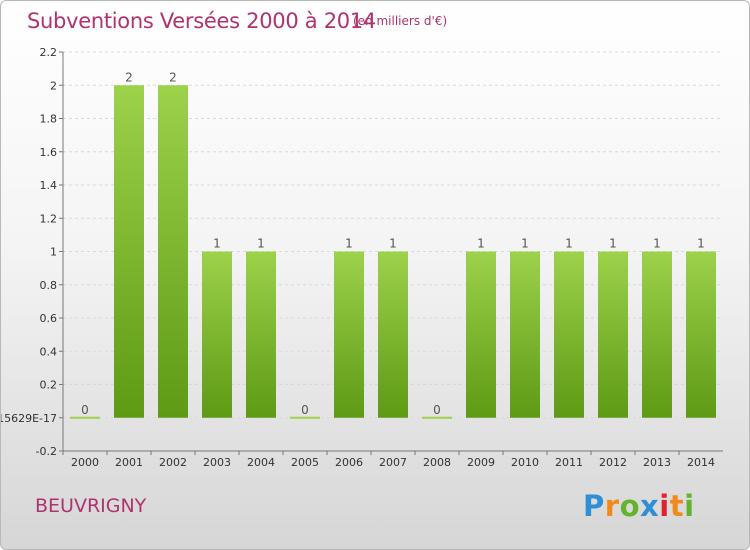  What do you see at coordinates (49, 152) in the screenshot?
I see `y-tick-label: 1.6` at bounding box center [49, 152].